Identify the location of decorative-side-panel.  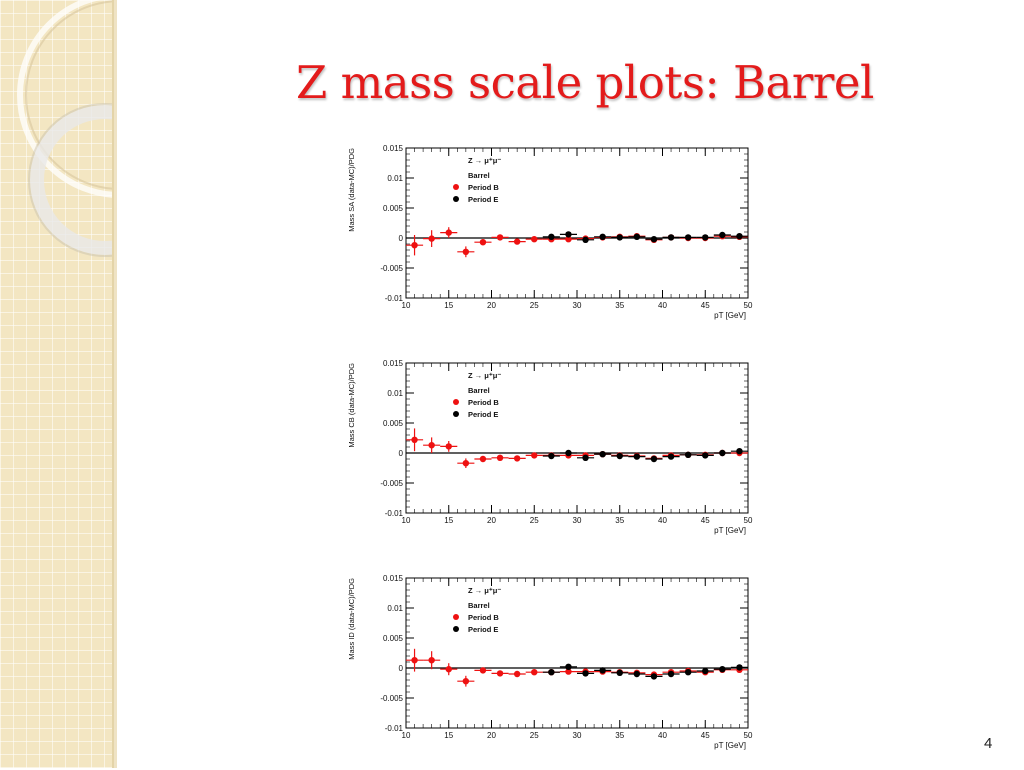
(57, 384).